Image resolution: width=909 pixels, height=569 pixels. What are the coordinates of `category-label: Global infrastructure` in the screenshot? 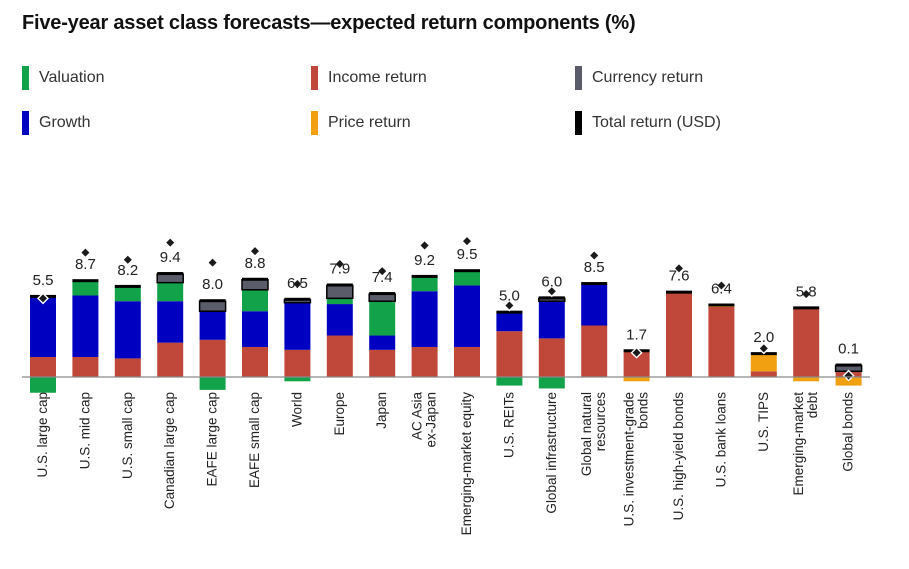 It's located at (551, 453).